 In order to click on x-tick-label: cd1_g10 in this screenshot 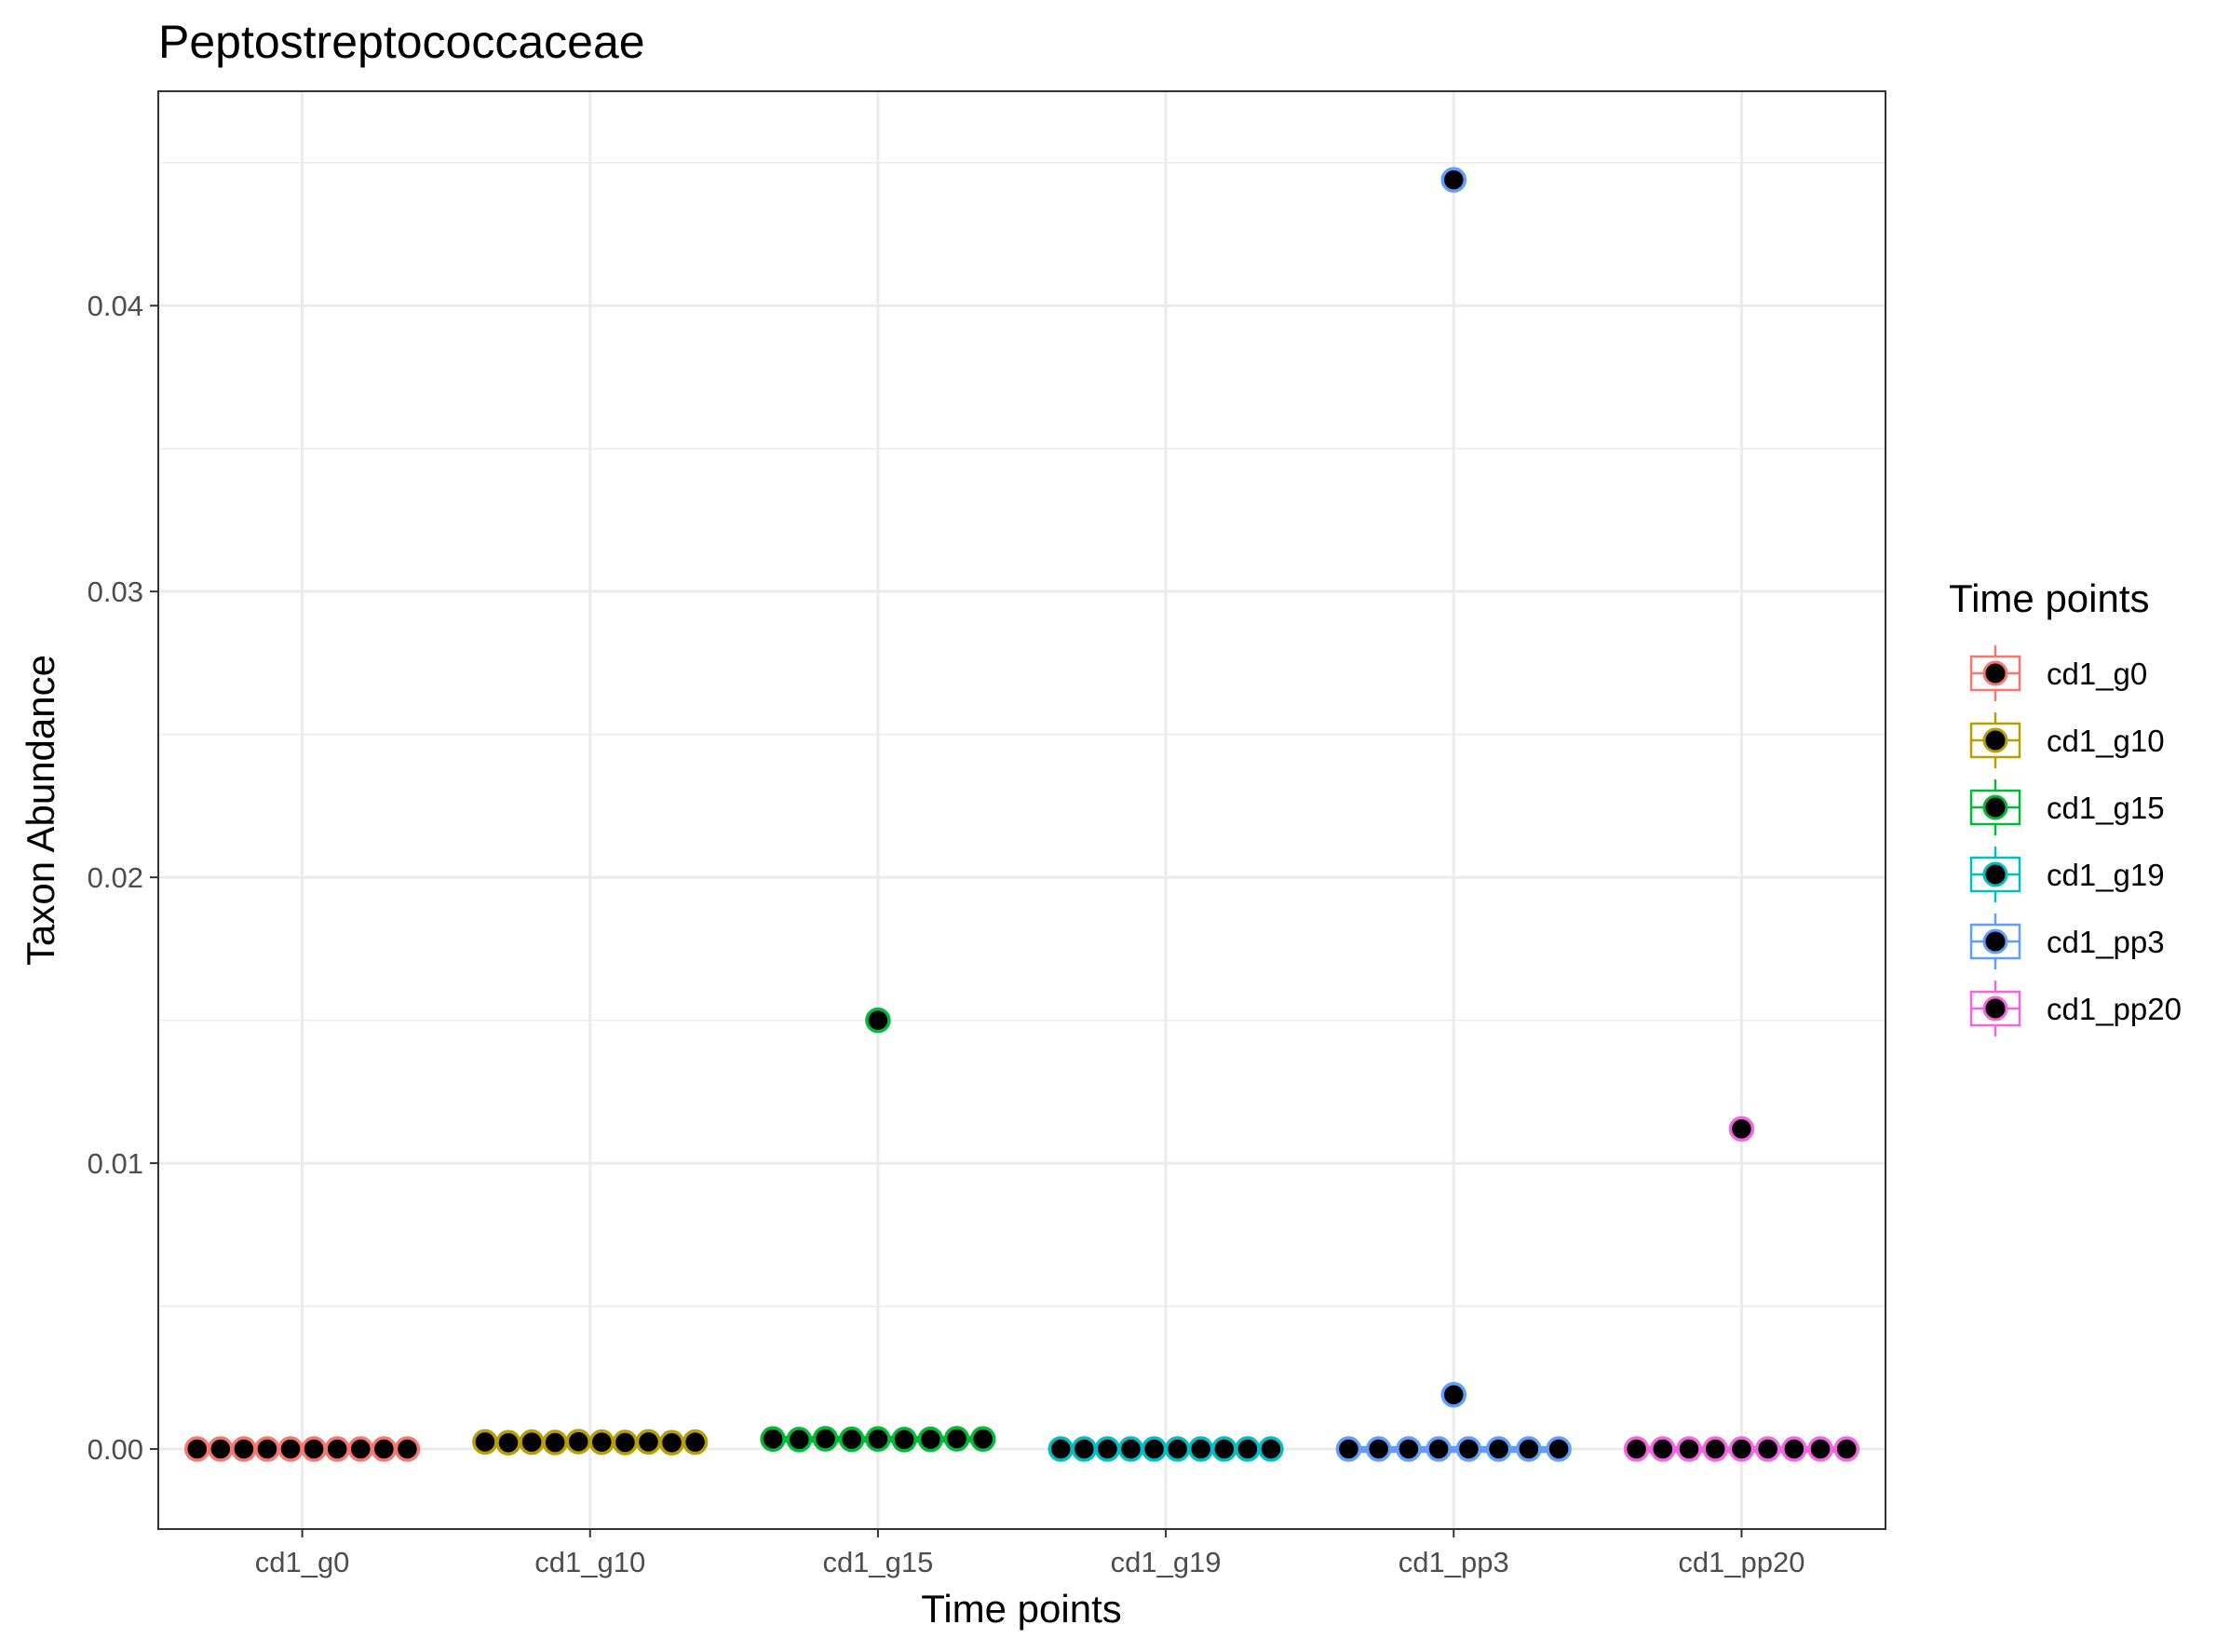, I will do `click(589, 1562)`.